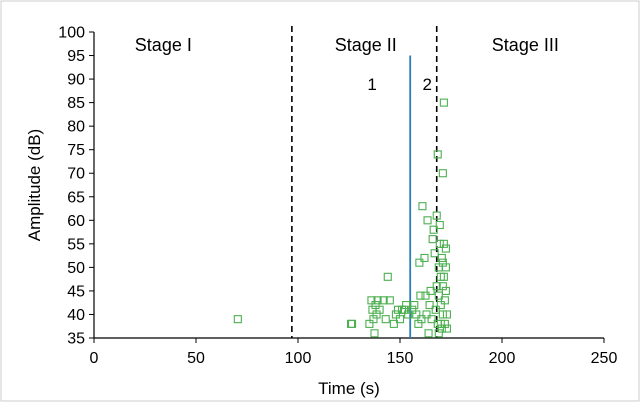 This screenshot has width=642, height=403. What do you see at coordinates (94, 358) in the screenshot?
I see `x-tick-label: 0` at bounding box center [94, 358].